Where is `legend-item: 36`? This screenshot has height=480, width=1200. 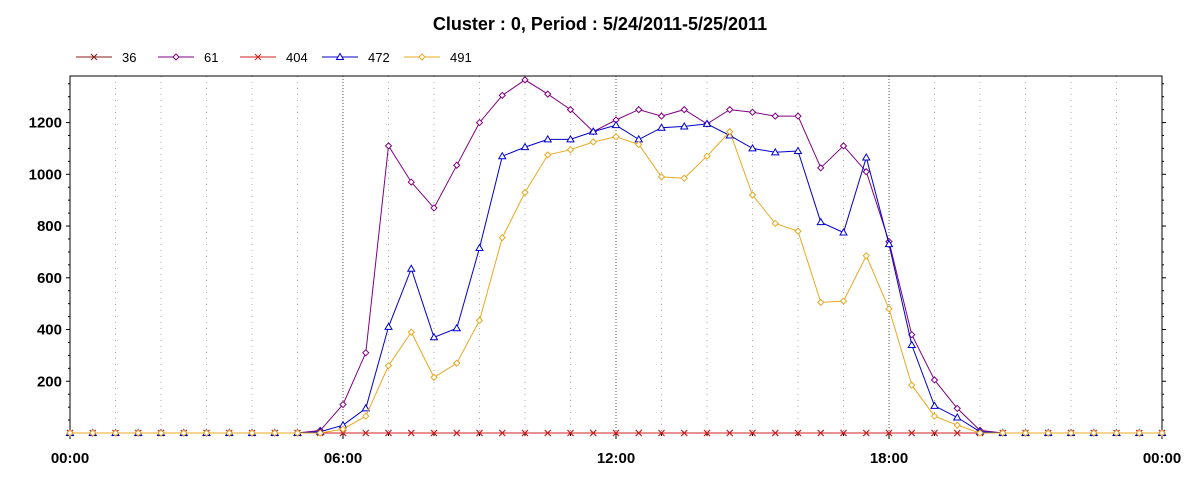
legend-item: 36 is located at coordinates (106, 57).